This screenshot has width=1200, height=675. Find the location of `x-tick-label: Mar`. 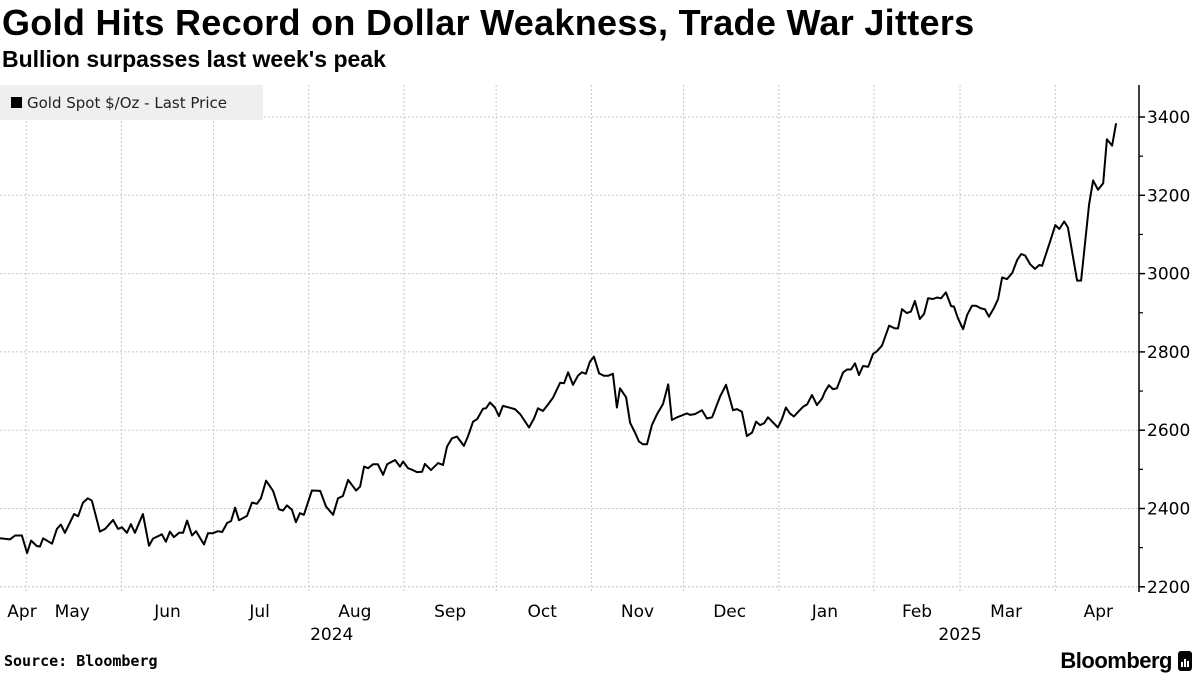

x-tick-label: Mar is located at coordinates (1006, 612).